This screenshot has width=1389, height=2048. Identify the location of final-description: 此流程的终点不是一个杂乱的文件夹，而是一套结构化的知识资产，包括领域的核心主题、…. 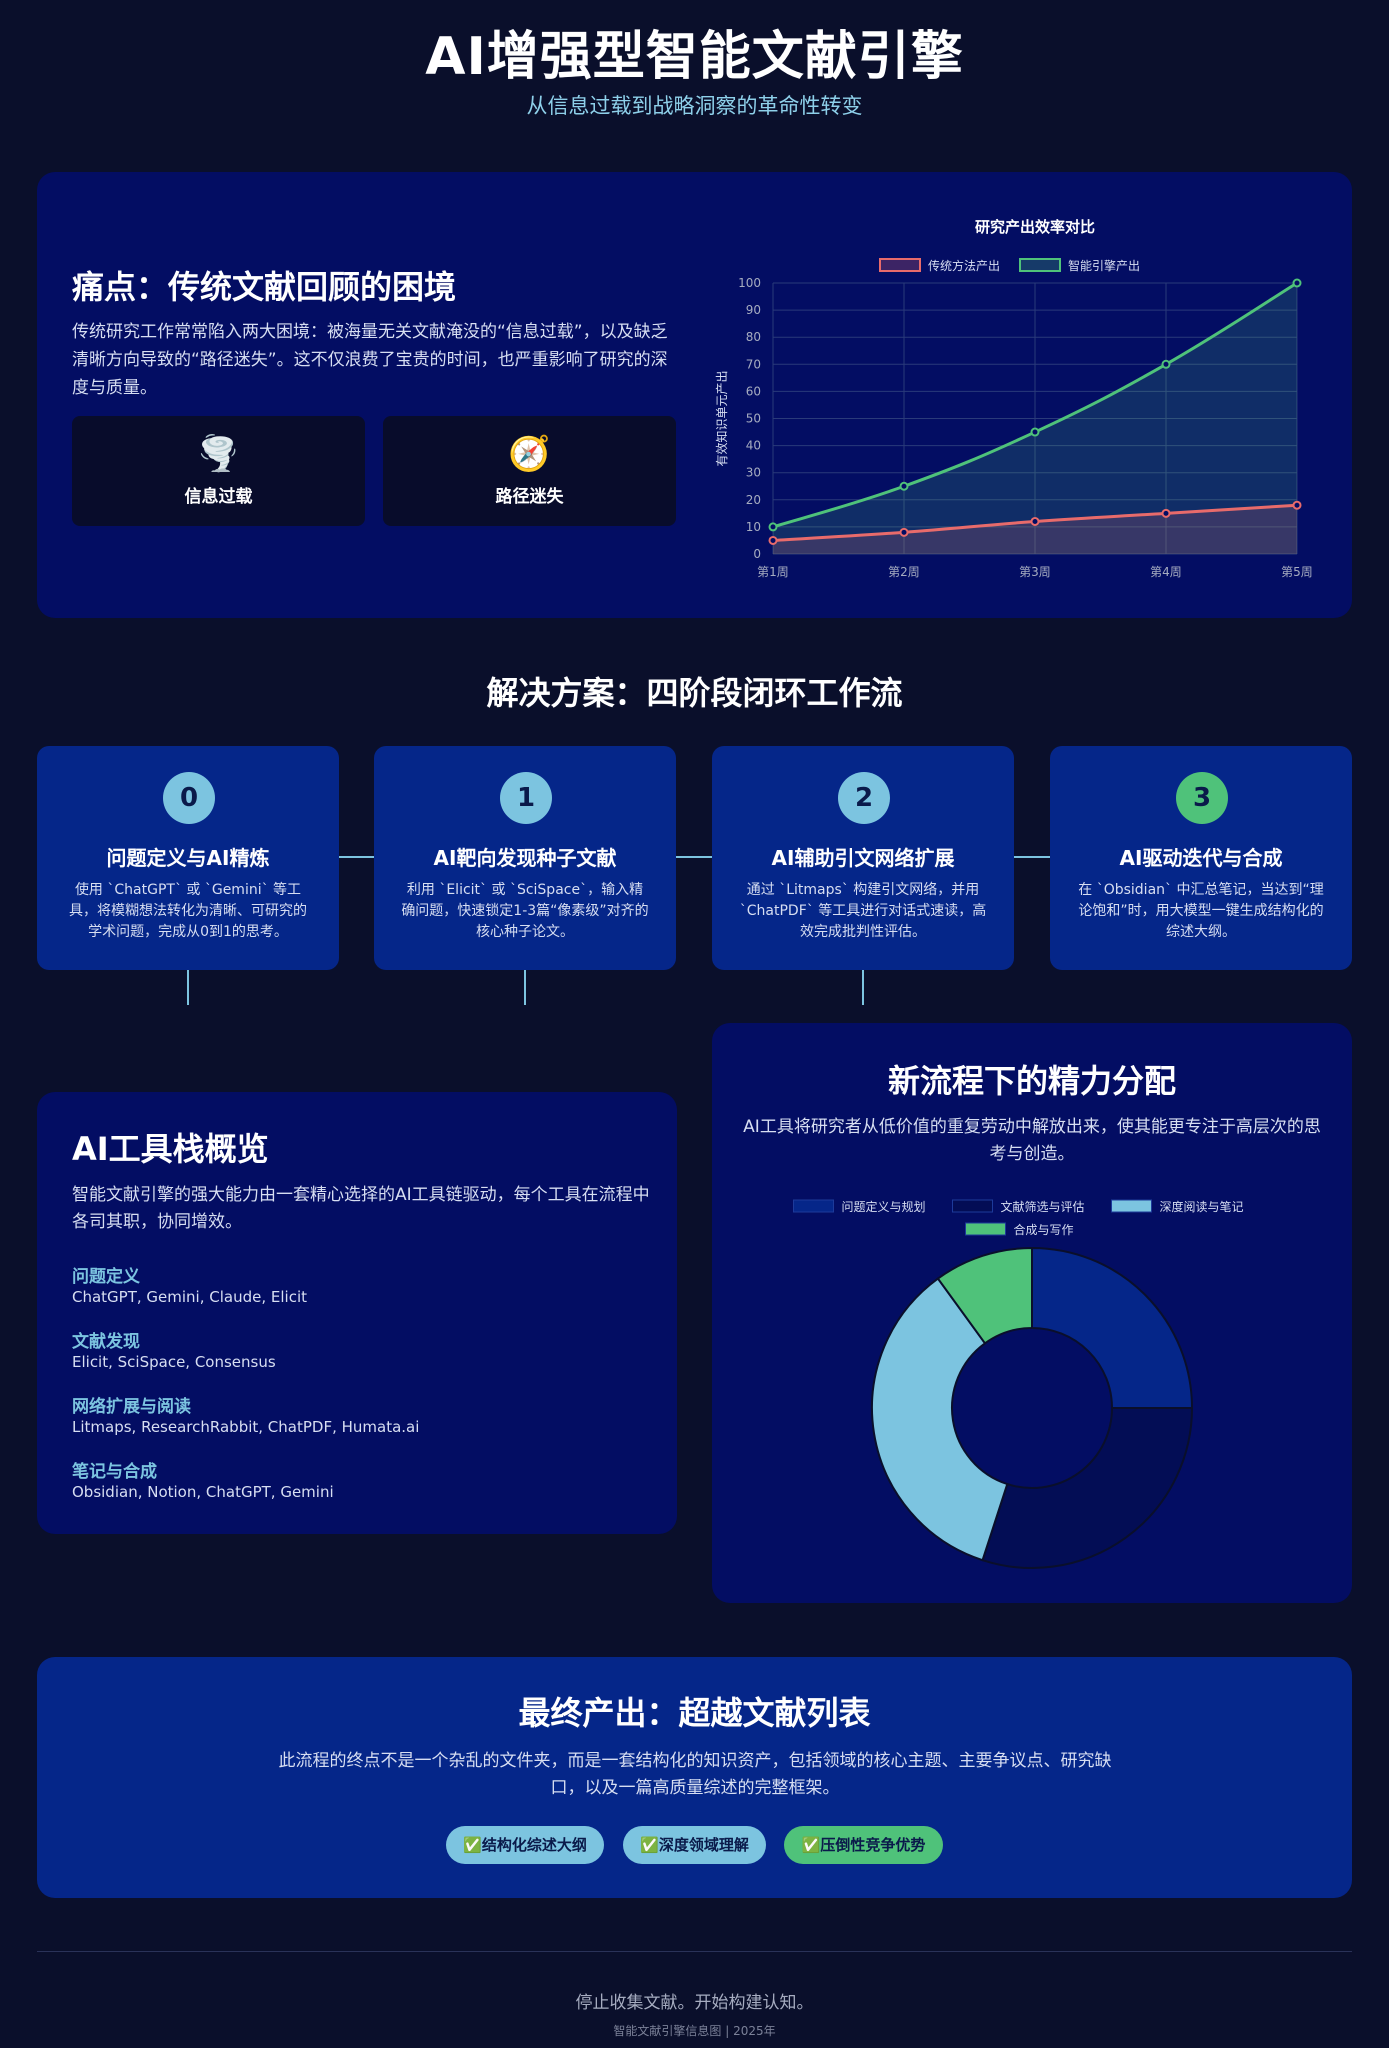
(695, 1774).